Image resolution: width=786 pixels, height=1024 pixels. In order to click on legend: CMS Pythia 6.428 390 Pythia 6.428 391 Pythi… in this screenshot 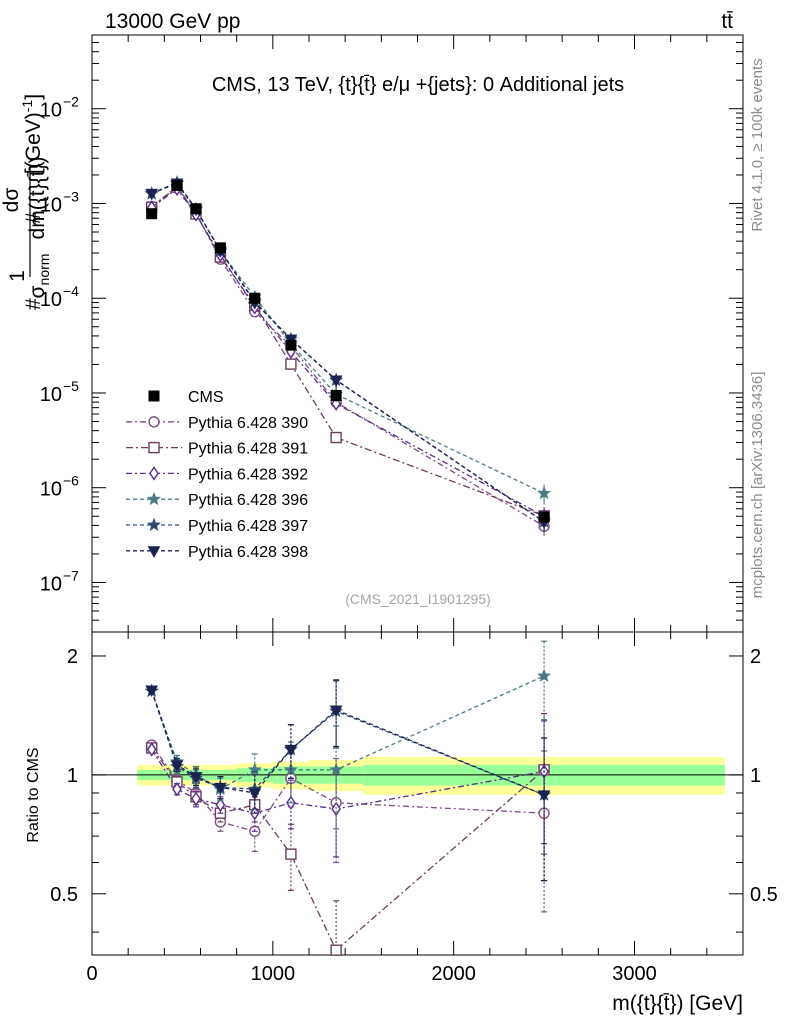, I will do `click(217, 475)`.